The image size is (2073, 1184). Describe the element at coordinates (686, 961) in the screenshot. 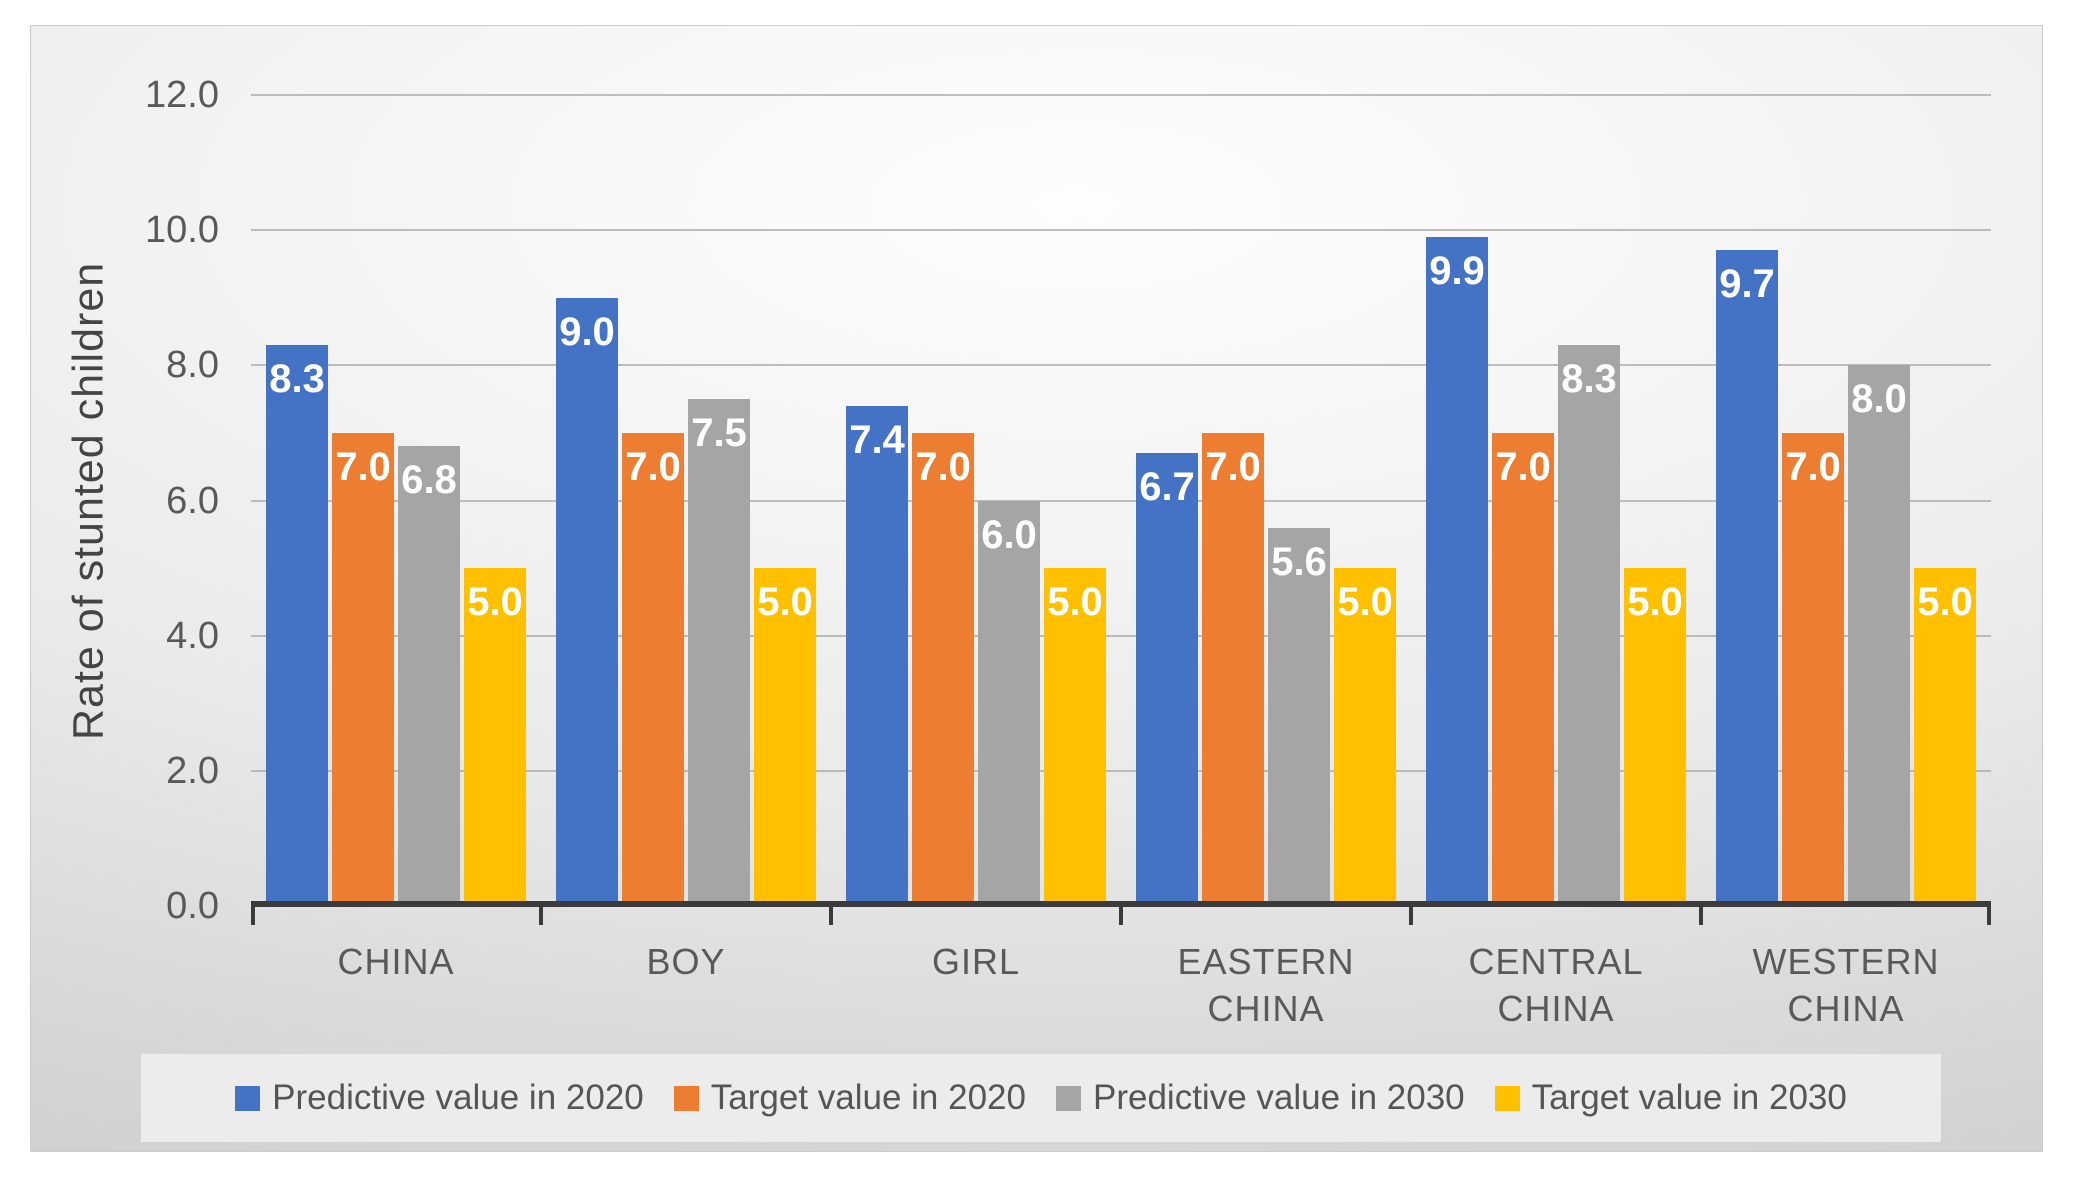

I see `x-axis-category-label: BOY` at that location.